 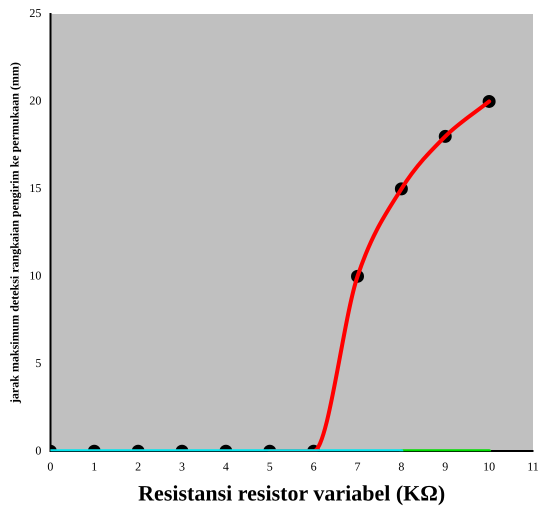 What do you see at coordinates (489, 467) in the screenshot?
I see `x-tick-label: 10` at bounding box center [489, 467].